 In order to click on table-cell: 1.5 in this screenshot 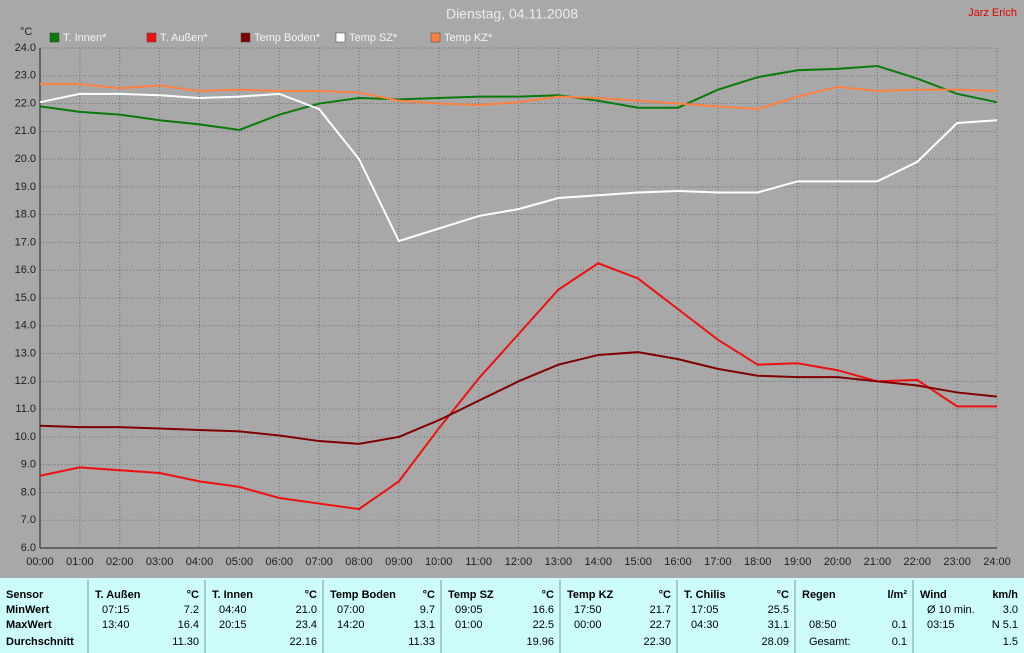, I will do `click(1010, 642)`.